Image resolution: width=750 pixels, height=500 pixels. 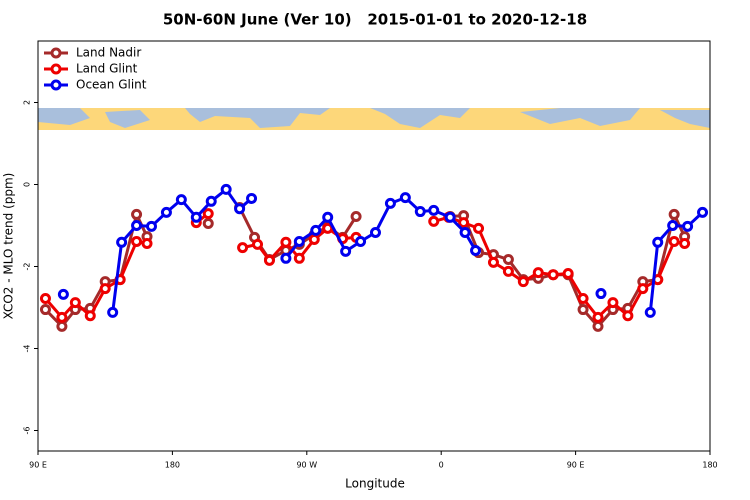 What do you see at coordinates (27, 267) in the screenshot?
I see `y-tick-label: -2` at bounding box center [27, 267].